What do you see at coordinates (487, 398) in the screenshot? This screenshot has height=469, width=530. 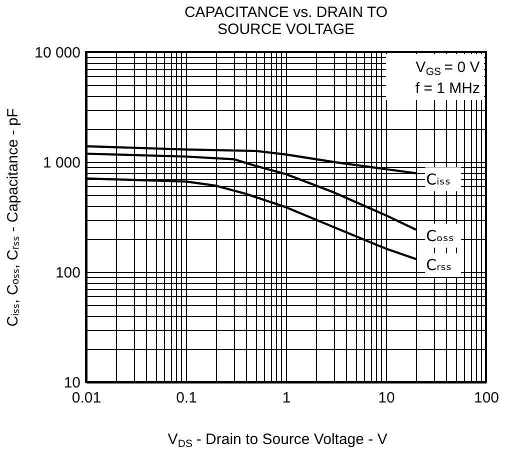 I see `x-tick-label: 100` at bounding box center [487, 398].